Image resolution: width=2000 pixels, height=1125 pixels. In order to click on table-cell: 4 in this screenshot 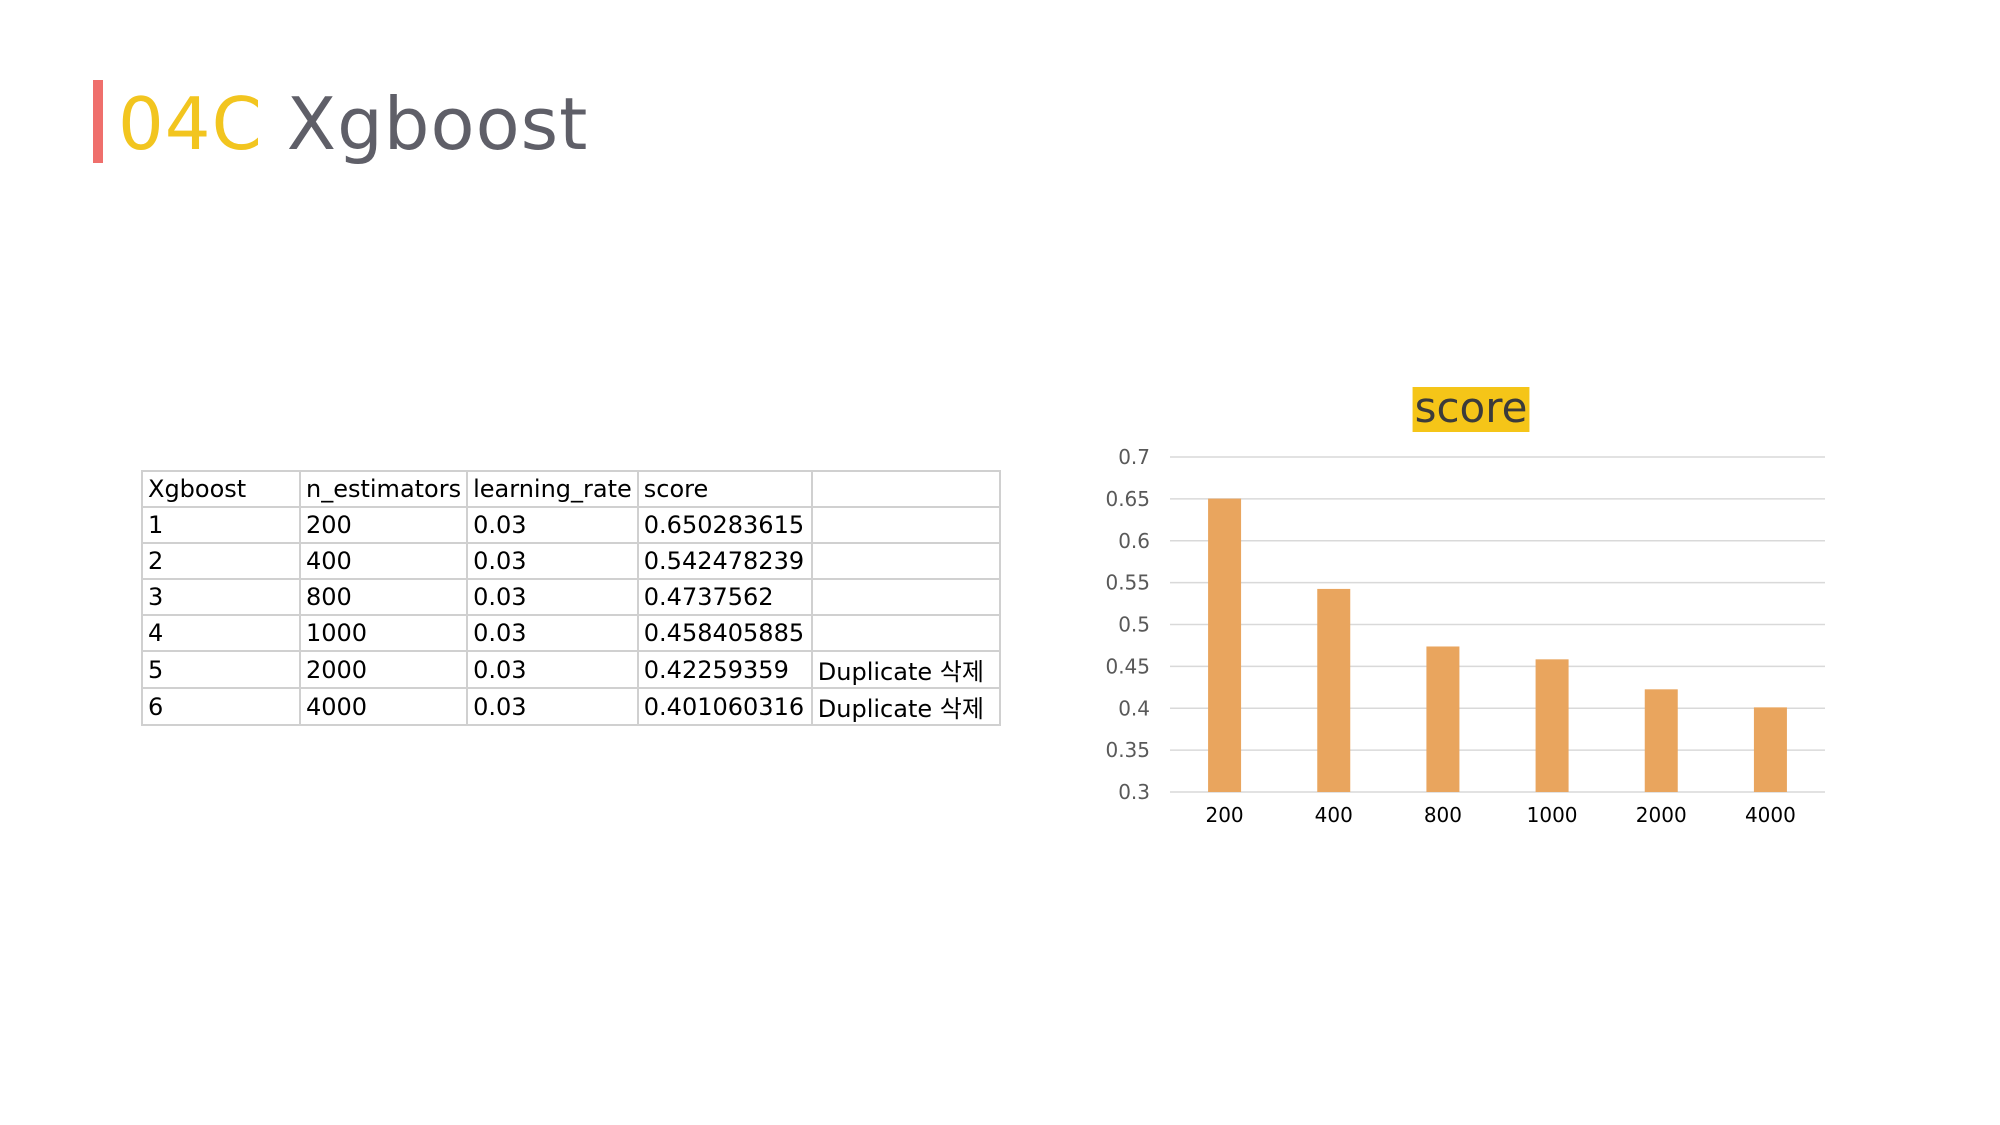, I will do `click(221, 633)`.